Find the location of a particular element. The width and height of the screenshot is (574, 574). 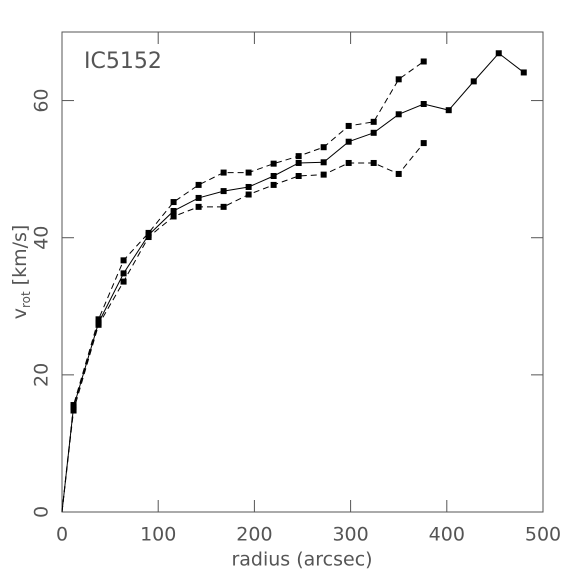

x-tick-label: 200 is located at coordinates (254, 535).